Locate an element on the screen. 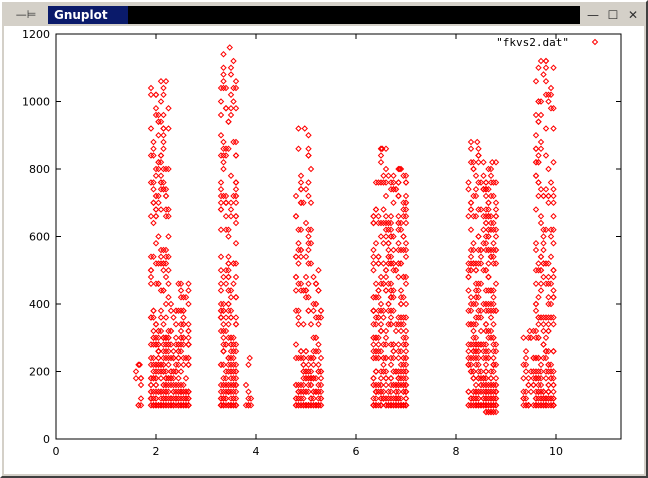 This screenshot has width=648, height=478. minimize-button: — is located at coordinates (593, 15).